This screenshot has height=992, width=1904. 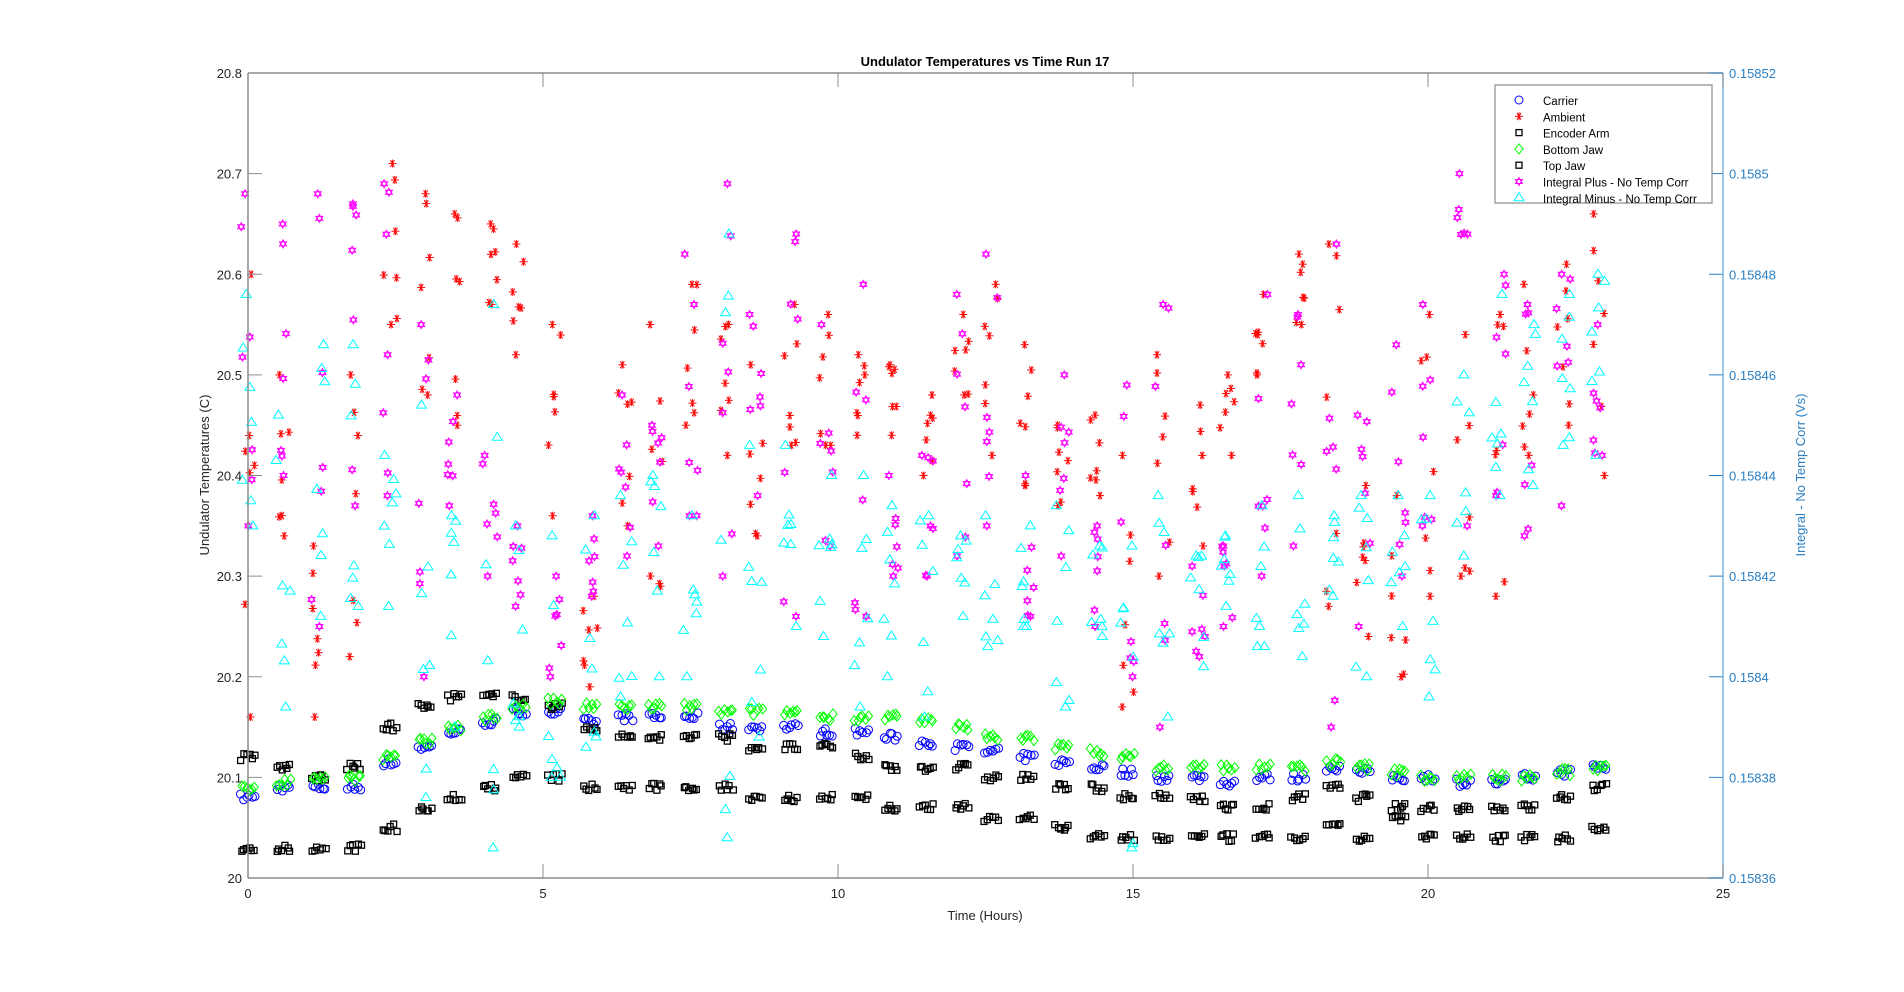 What do you see at coordinates (1519, 165) in the screenshot?
I see `legend-marker-icon` at bounding box center [1519, 165].